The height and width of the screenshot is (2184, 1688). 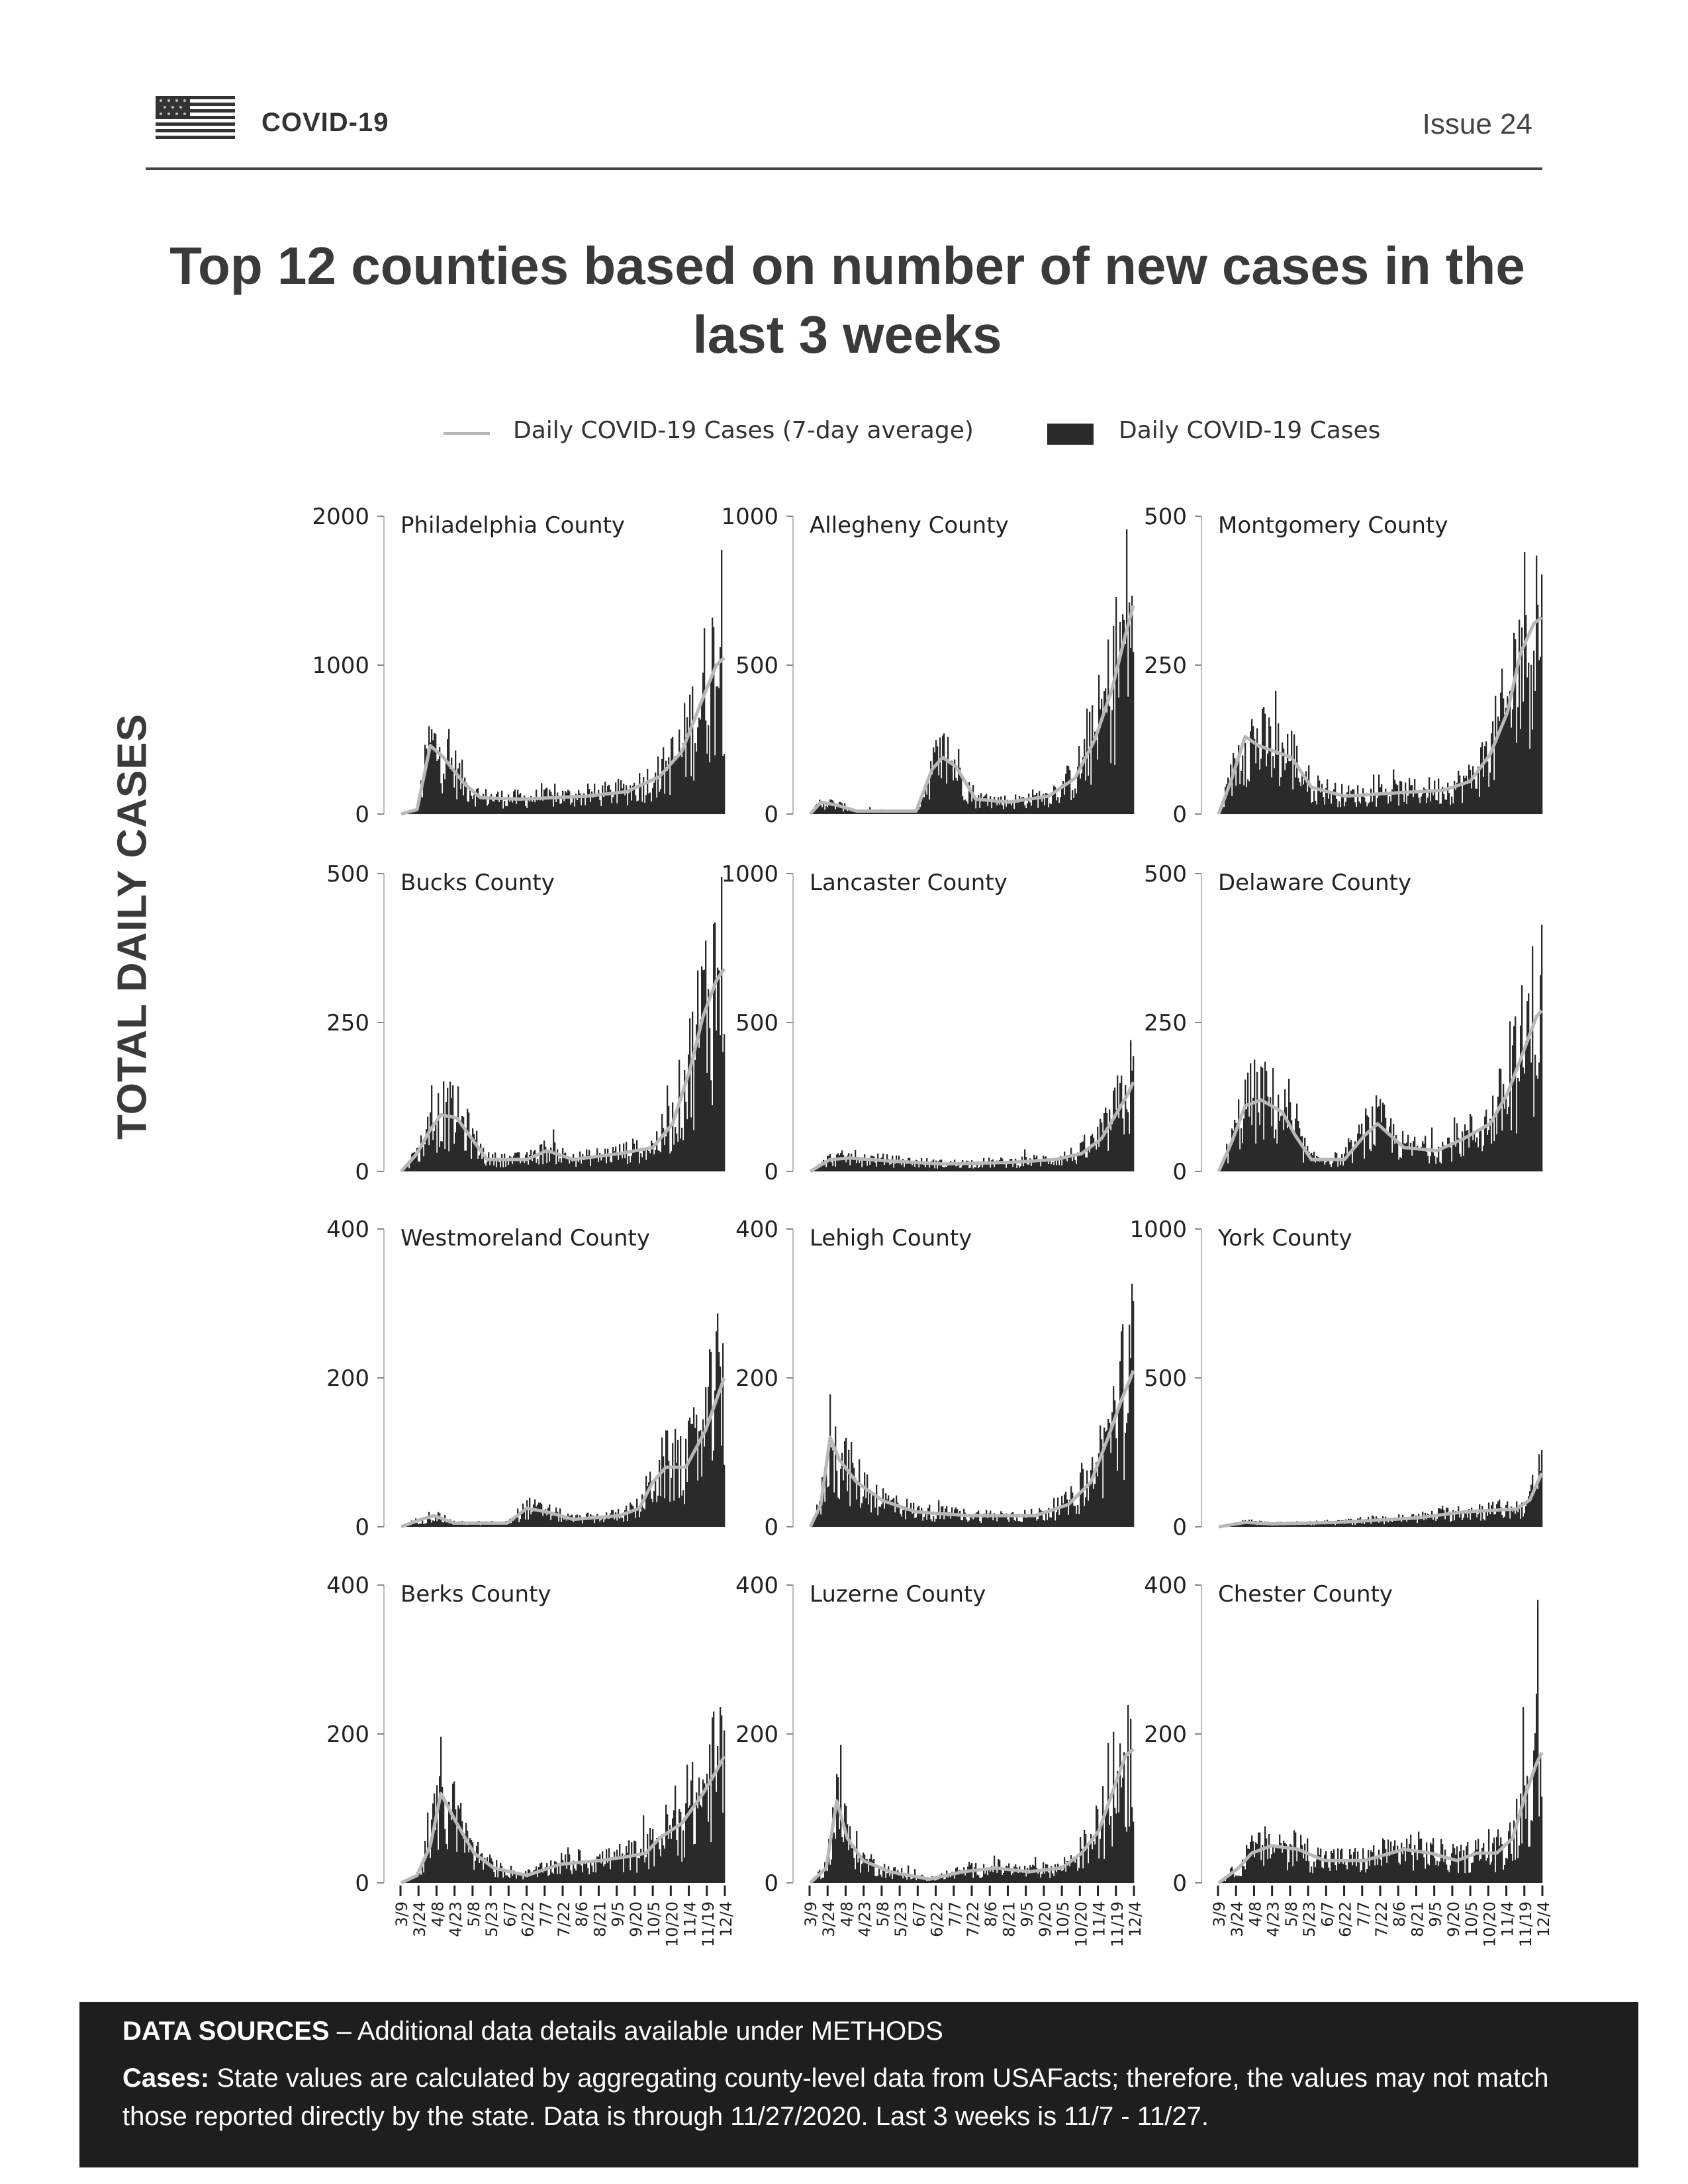 What do you see at coordinates (1291, 1914) in the screenshot?
I see `x-tick-label: 5/8` at bounding box center [1291, 1914].